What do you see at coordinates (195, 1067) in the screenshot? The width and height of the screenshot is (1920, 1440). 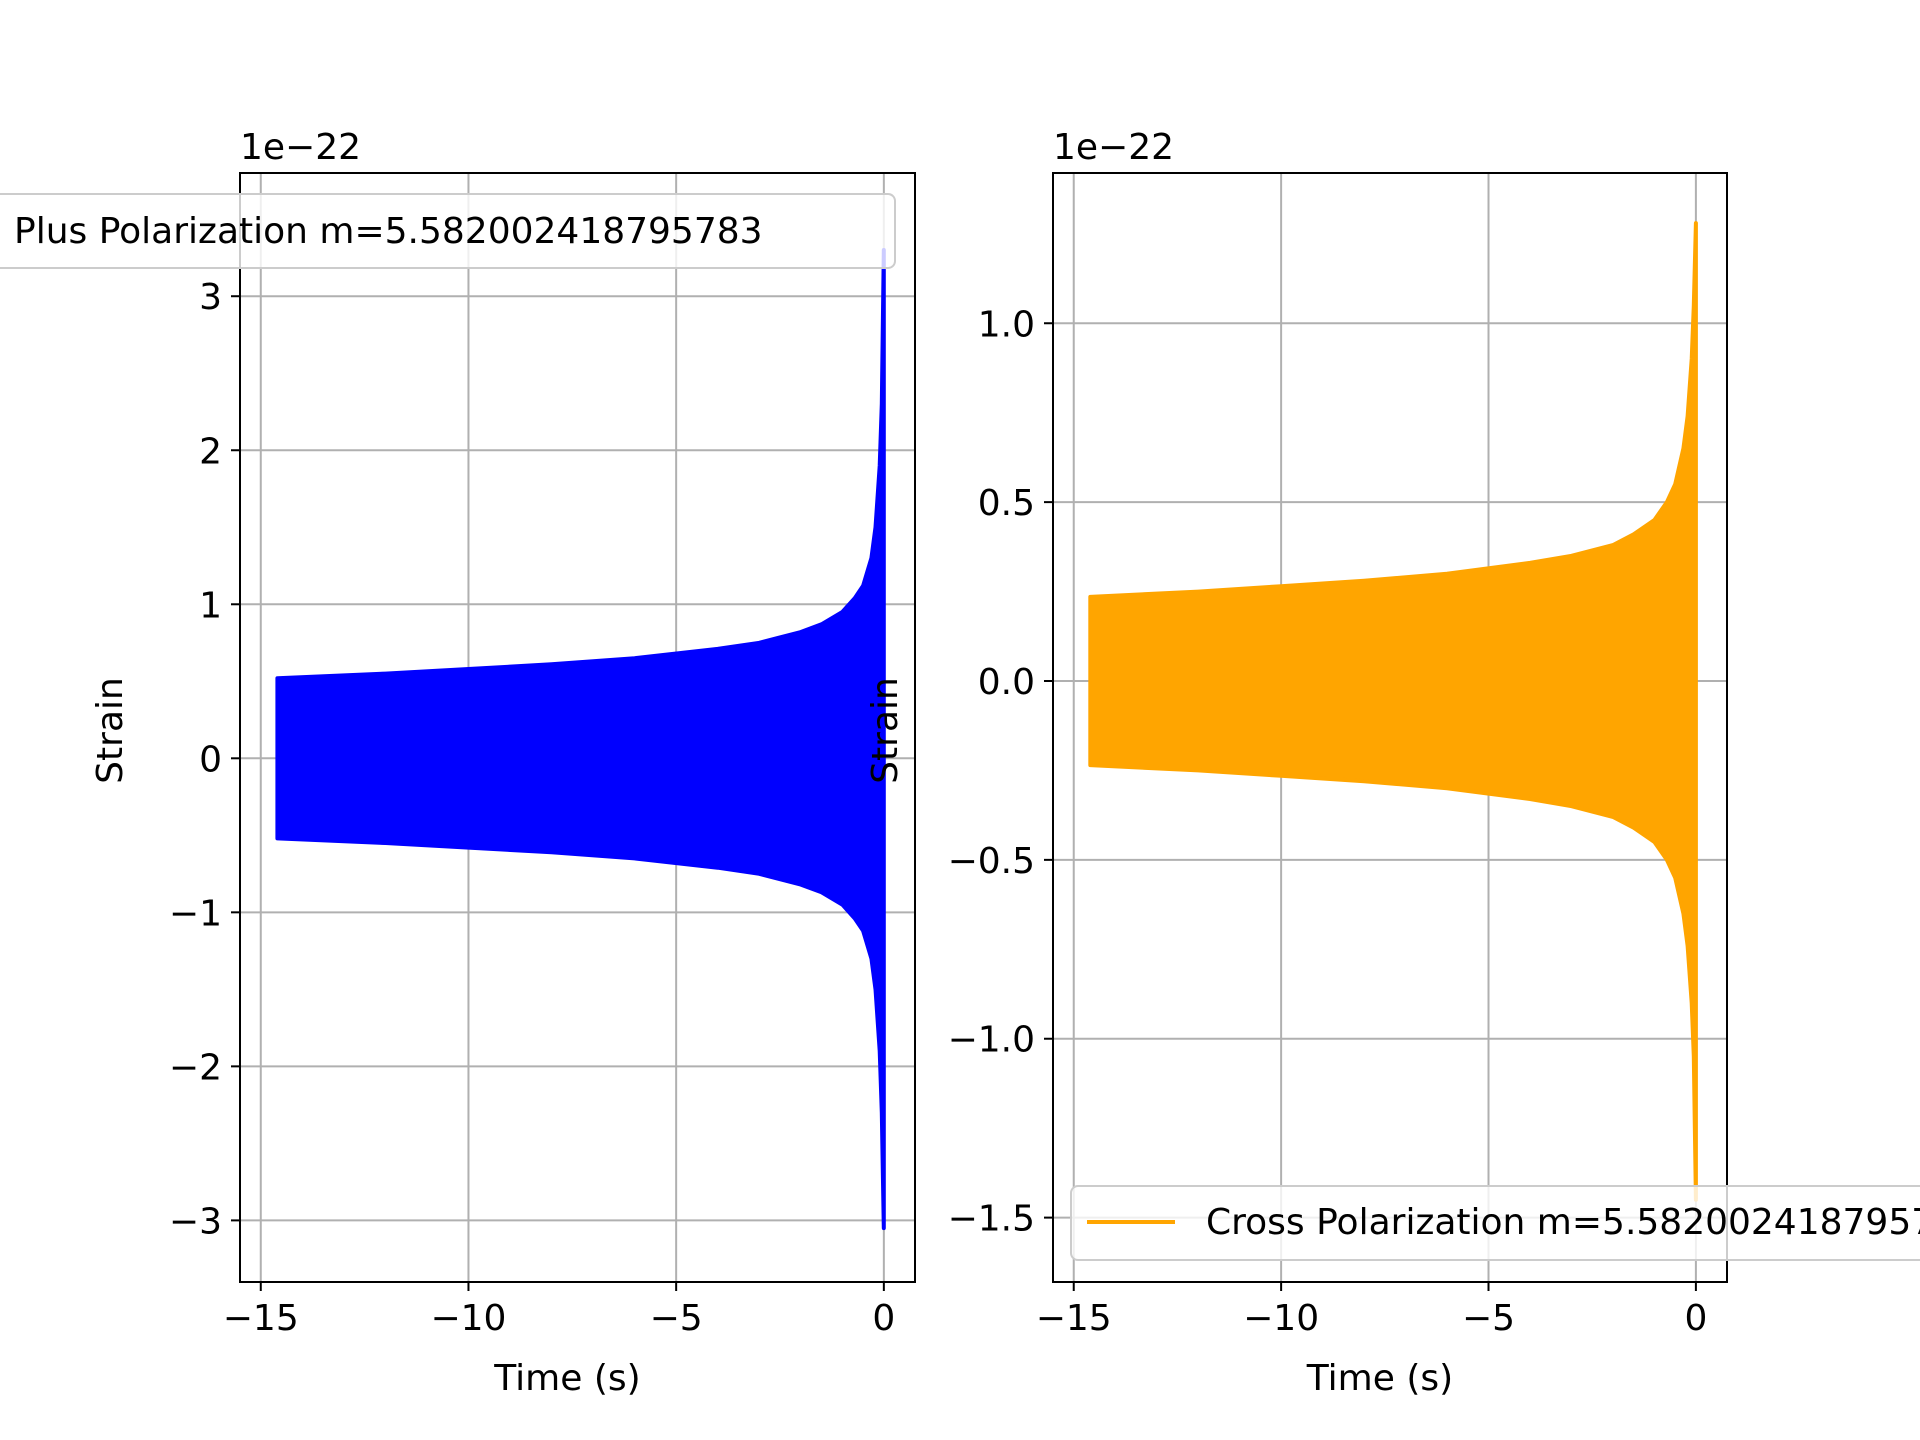 I see `y-tick-label: −2` at bounding box center [195, 1067].